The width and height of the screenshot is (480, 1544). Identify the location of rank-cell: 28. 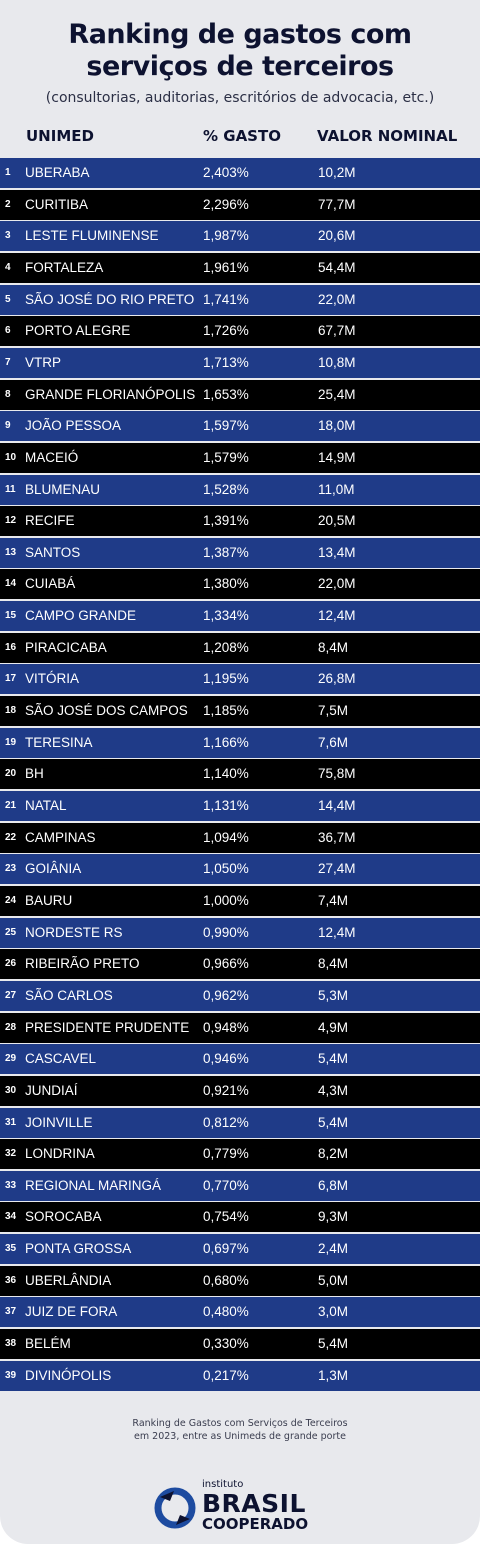
(11, 1027).